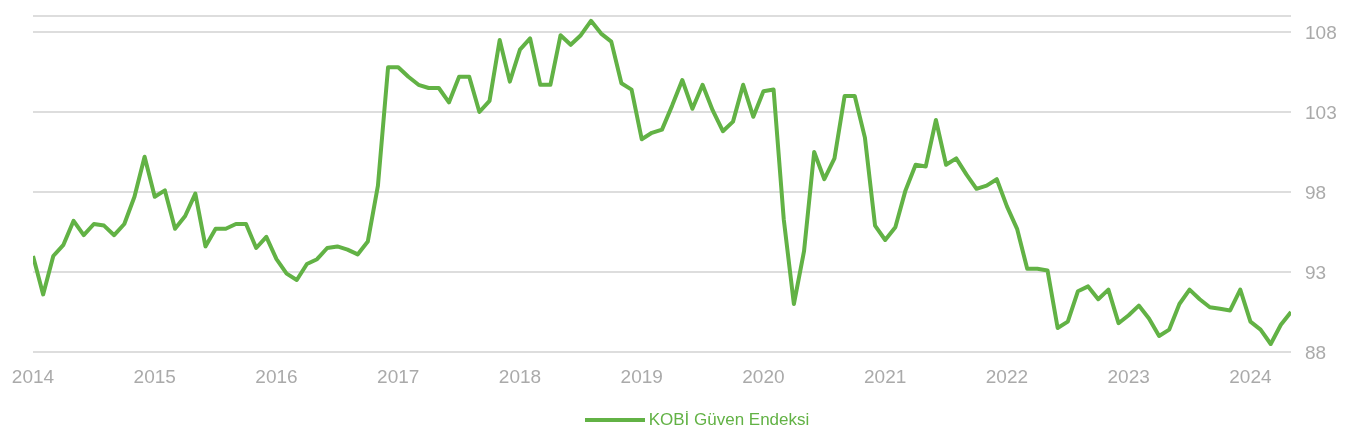  Describe the element at coordinates (1250, 377) in the screenshot. I see `x-tick-label: 2024` at that location.